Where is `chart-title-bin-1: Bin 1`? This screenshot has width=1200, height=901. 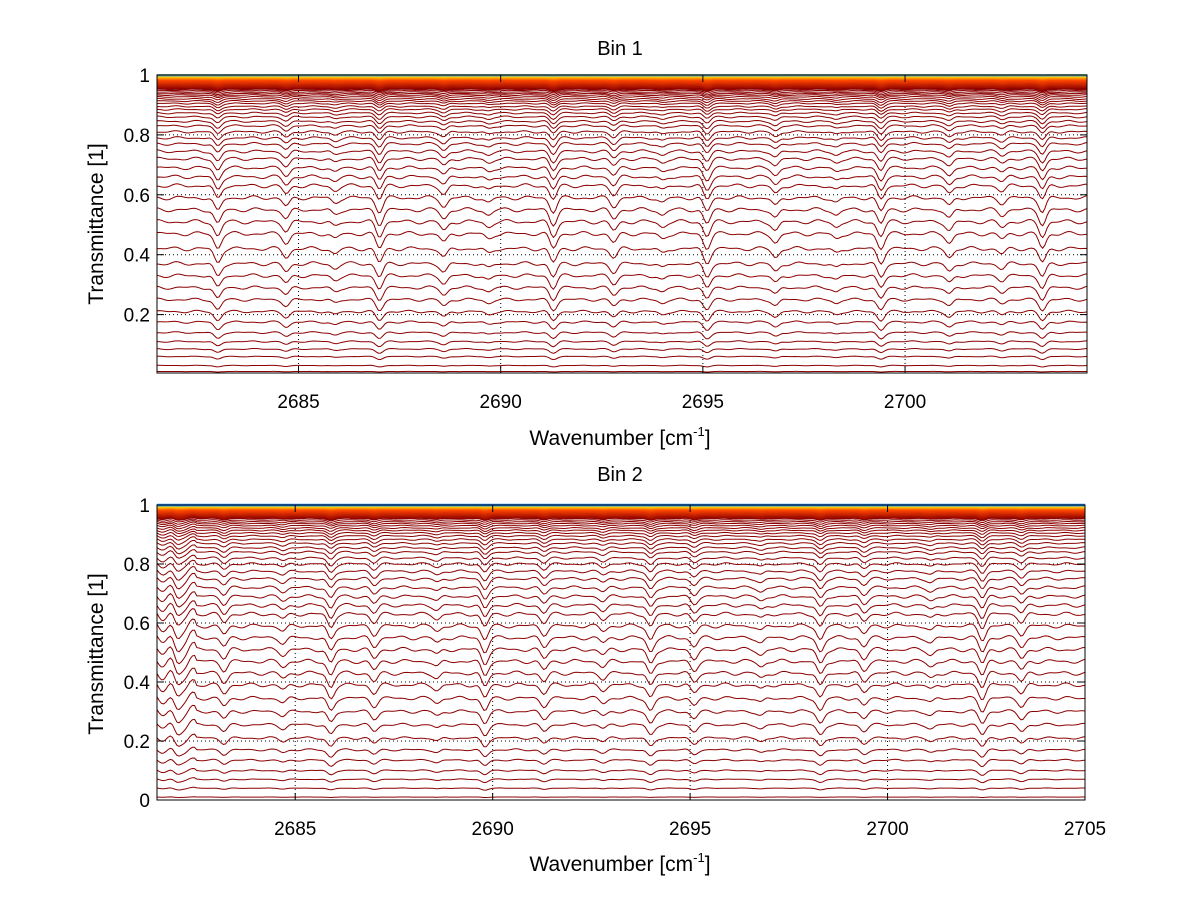
chart-title-bin-1: Bin 1 is located at coordinates (620, 49).